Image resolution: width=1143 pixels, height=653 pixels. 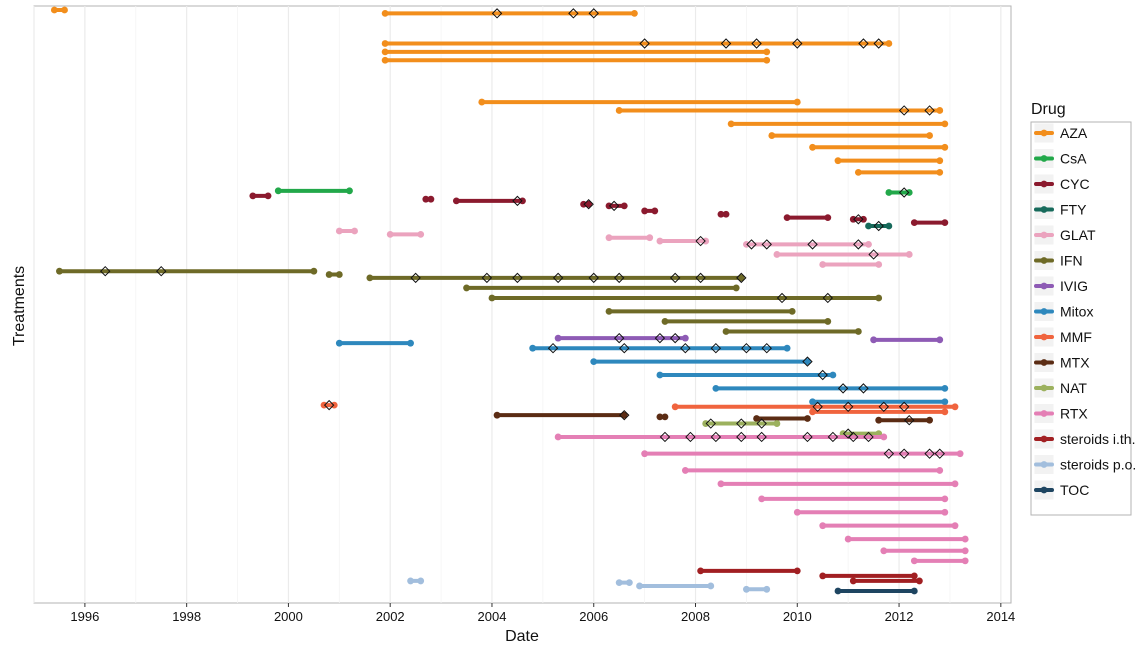 I want to click on legend-item-steroids-p-o: steroids p.o., so click(x=1084, y=464).